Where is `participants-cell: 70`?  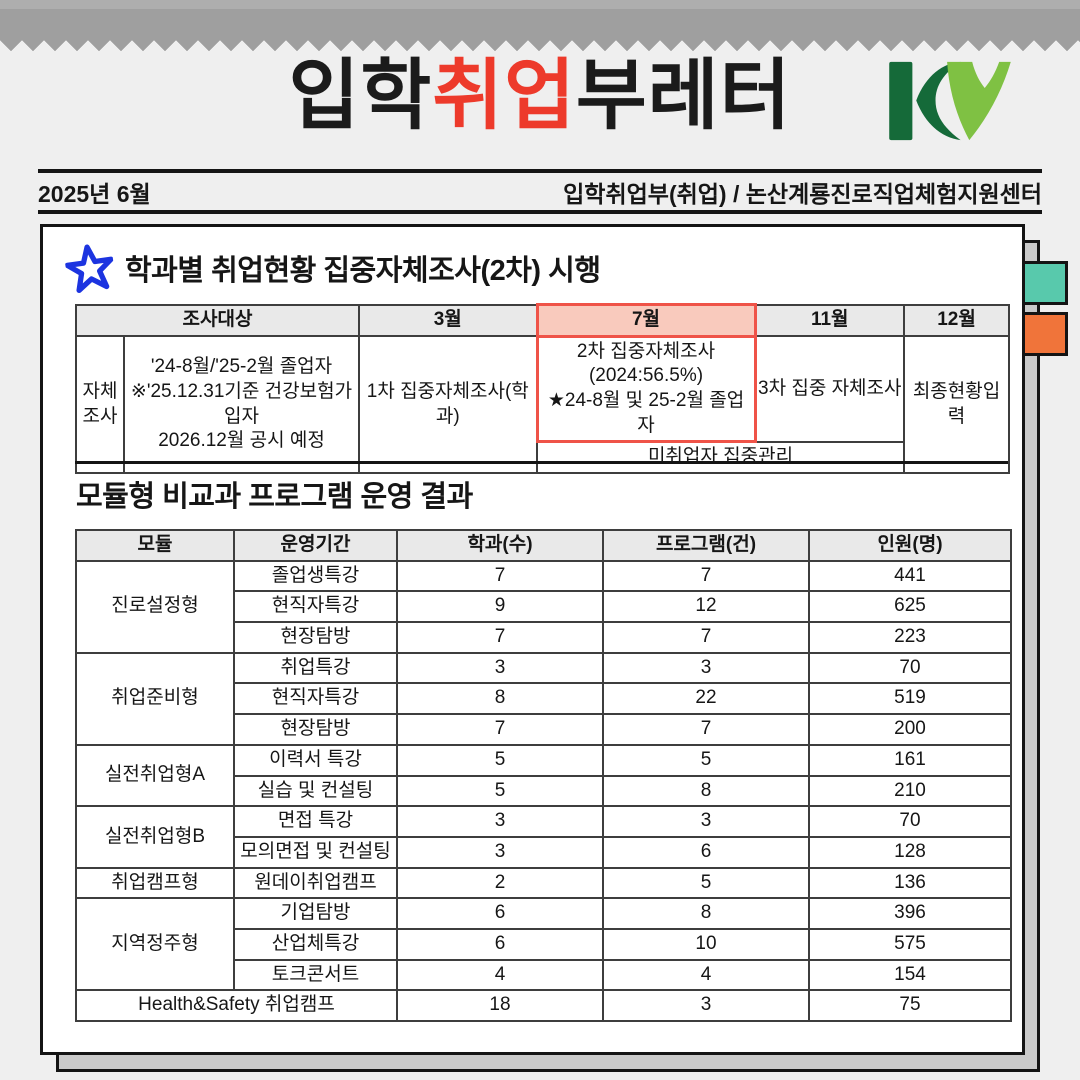
participants-cell: 70 is located at coordinates (910, 668).